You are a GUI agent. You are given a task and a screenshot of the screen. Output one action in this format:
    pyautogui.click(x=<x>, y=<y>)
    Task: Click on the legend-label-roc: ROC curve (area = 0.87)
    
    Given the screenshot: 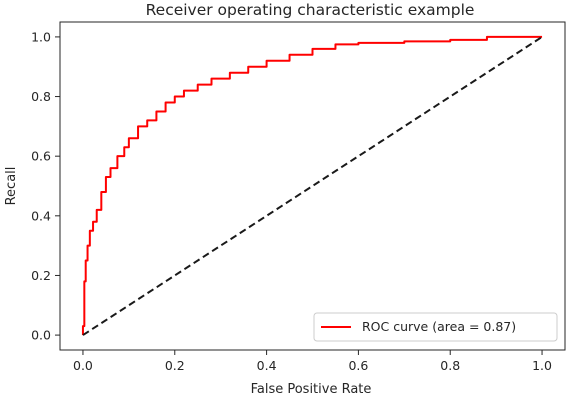 What is the action you would take?
    pyautogui.click(x=439, y=326)
    